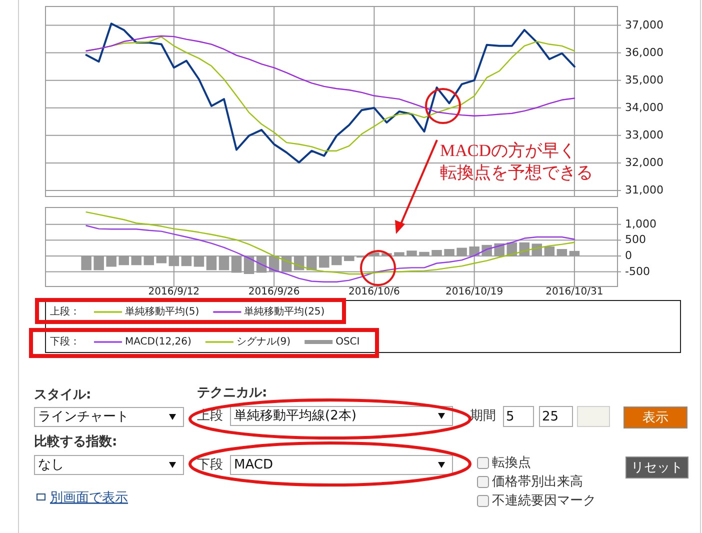 The width and height of the screenshot is (702, 533). Describe the element at coordinates (575, 292) in the screenshot. I see `x-tick-label: 2016/10/31` at that location.